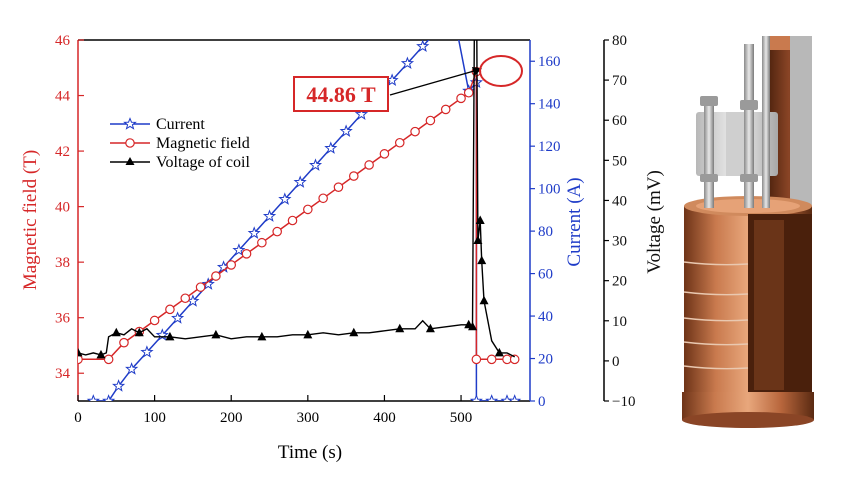  What do you see at coordinates (62, 208) in the screenshot?
I see `left-tick-label: 40` at bounding box center [62, 208].